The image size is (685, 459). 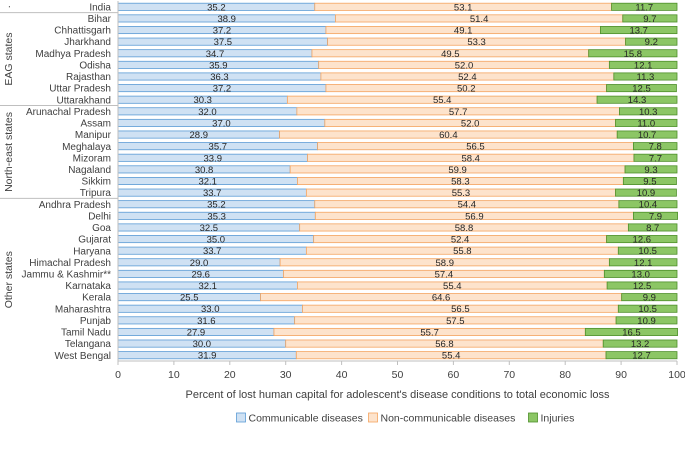 What do you see at coordinates (207, 112) in the screenshot?
I see `data-label: 32.0` at bounding box center [207, 112].